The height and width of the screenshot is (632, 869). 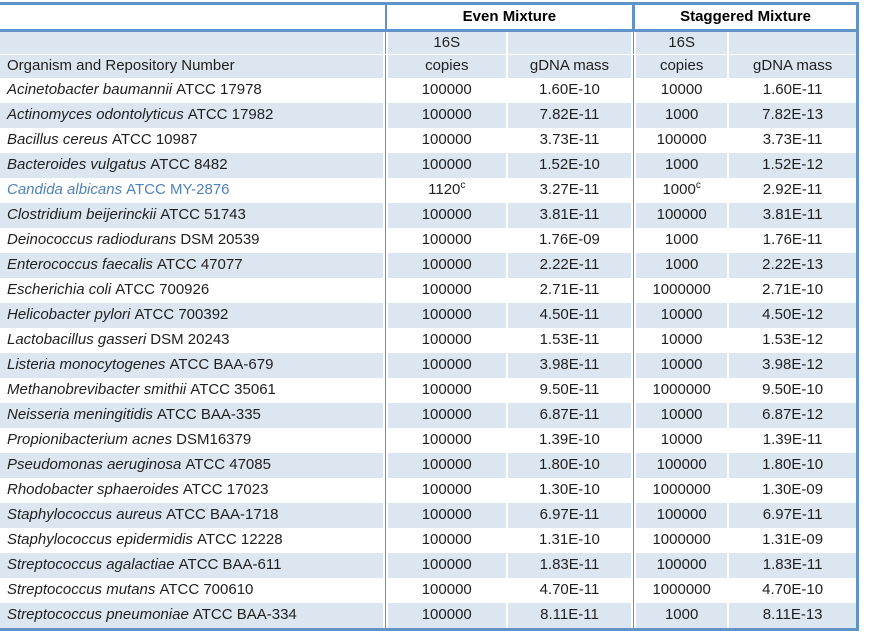 I want to click on organism-cell: Enterococcus faecalis ATCC 47077, so click(x=192, y=265).